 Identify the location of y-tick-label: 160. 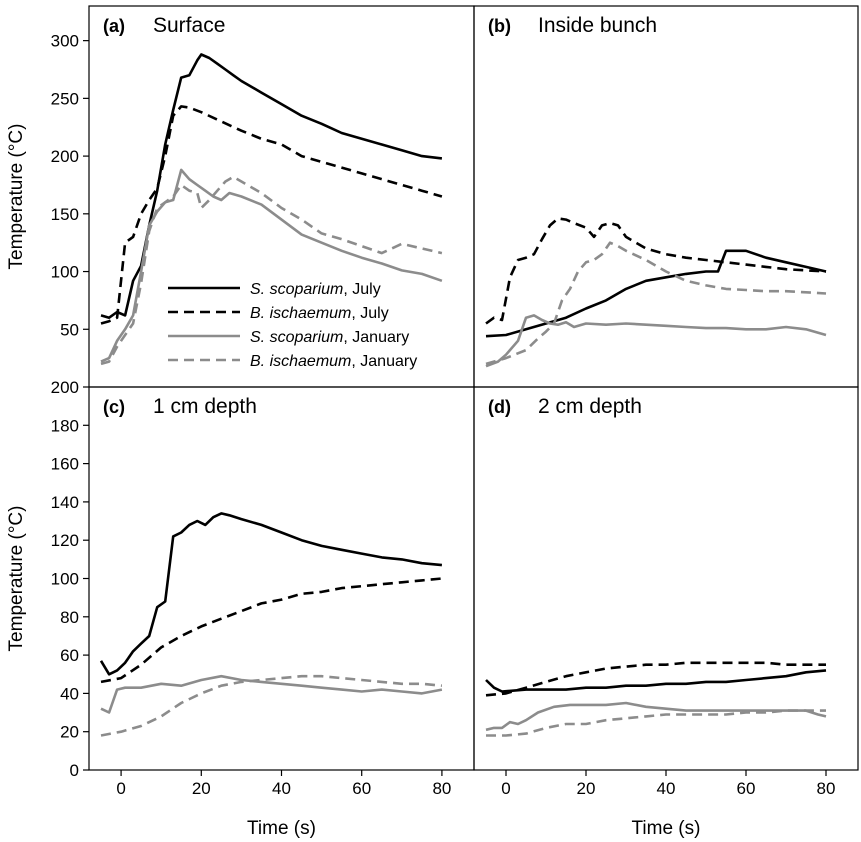
(65, 464).